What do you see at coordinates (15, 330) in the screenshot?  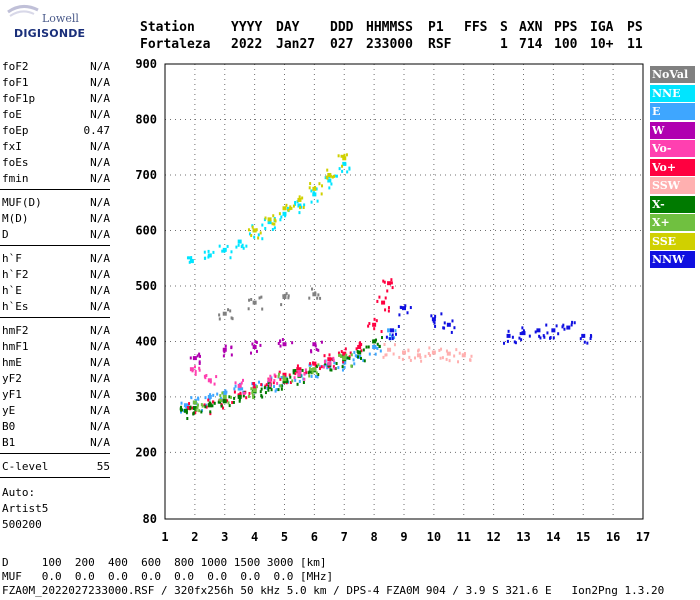 I see `param-label: hmF2` at bounding box center [15, 330].